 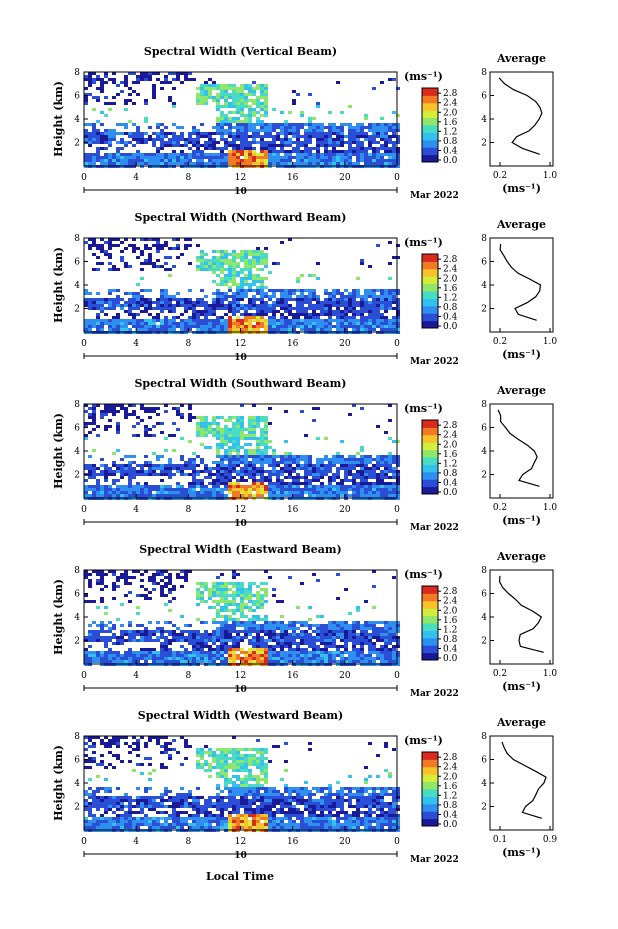 I want to click on y-axis-label: Height (km), so click(x=58, y=285).